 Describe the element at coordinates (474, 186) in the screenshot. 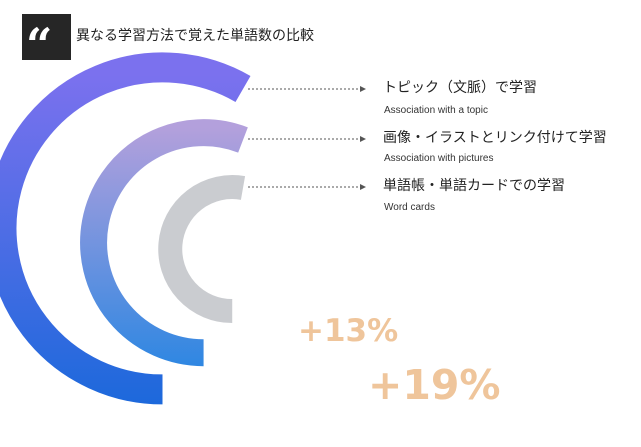

I see `series-label-wordcards: 単語帳・単語カードでの学習` at that location.